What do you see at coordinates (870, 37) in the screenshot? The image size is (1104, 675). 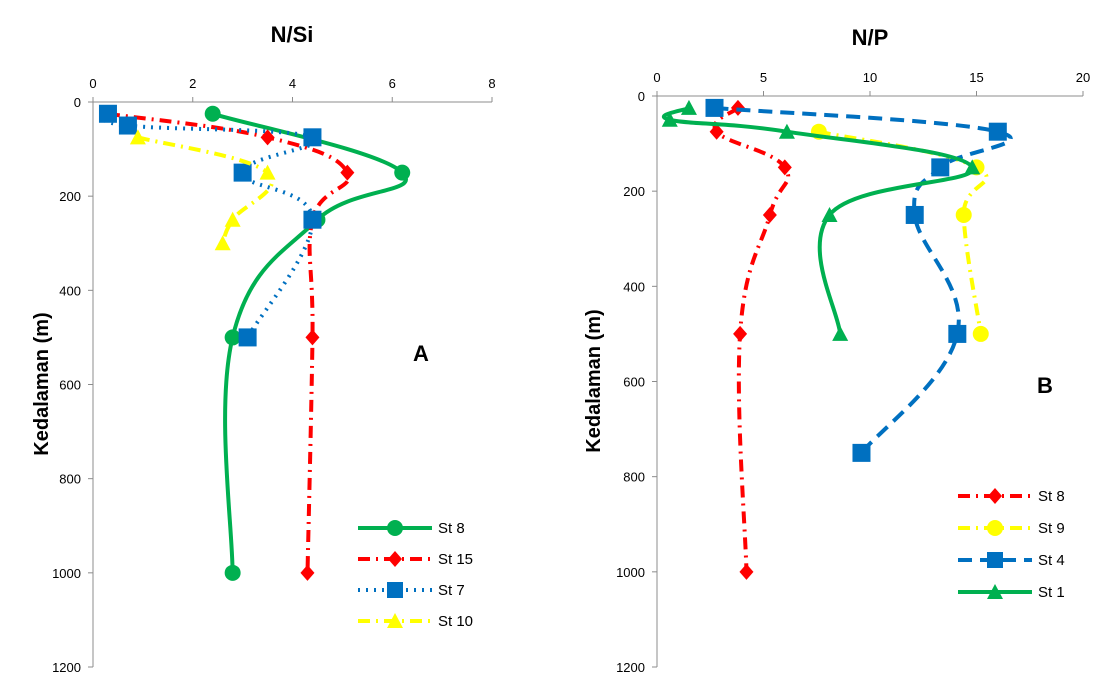 I see `chart-title: N/P` at bounding box center [870, 37].